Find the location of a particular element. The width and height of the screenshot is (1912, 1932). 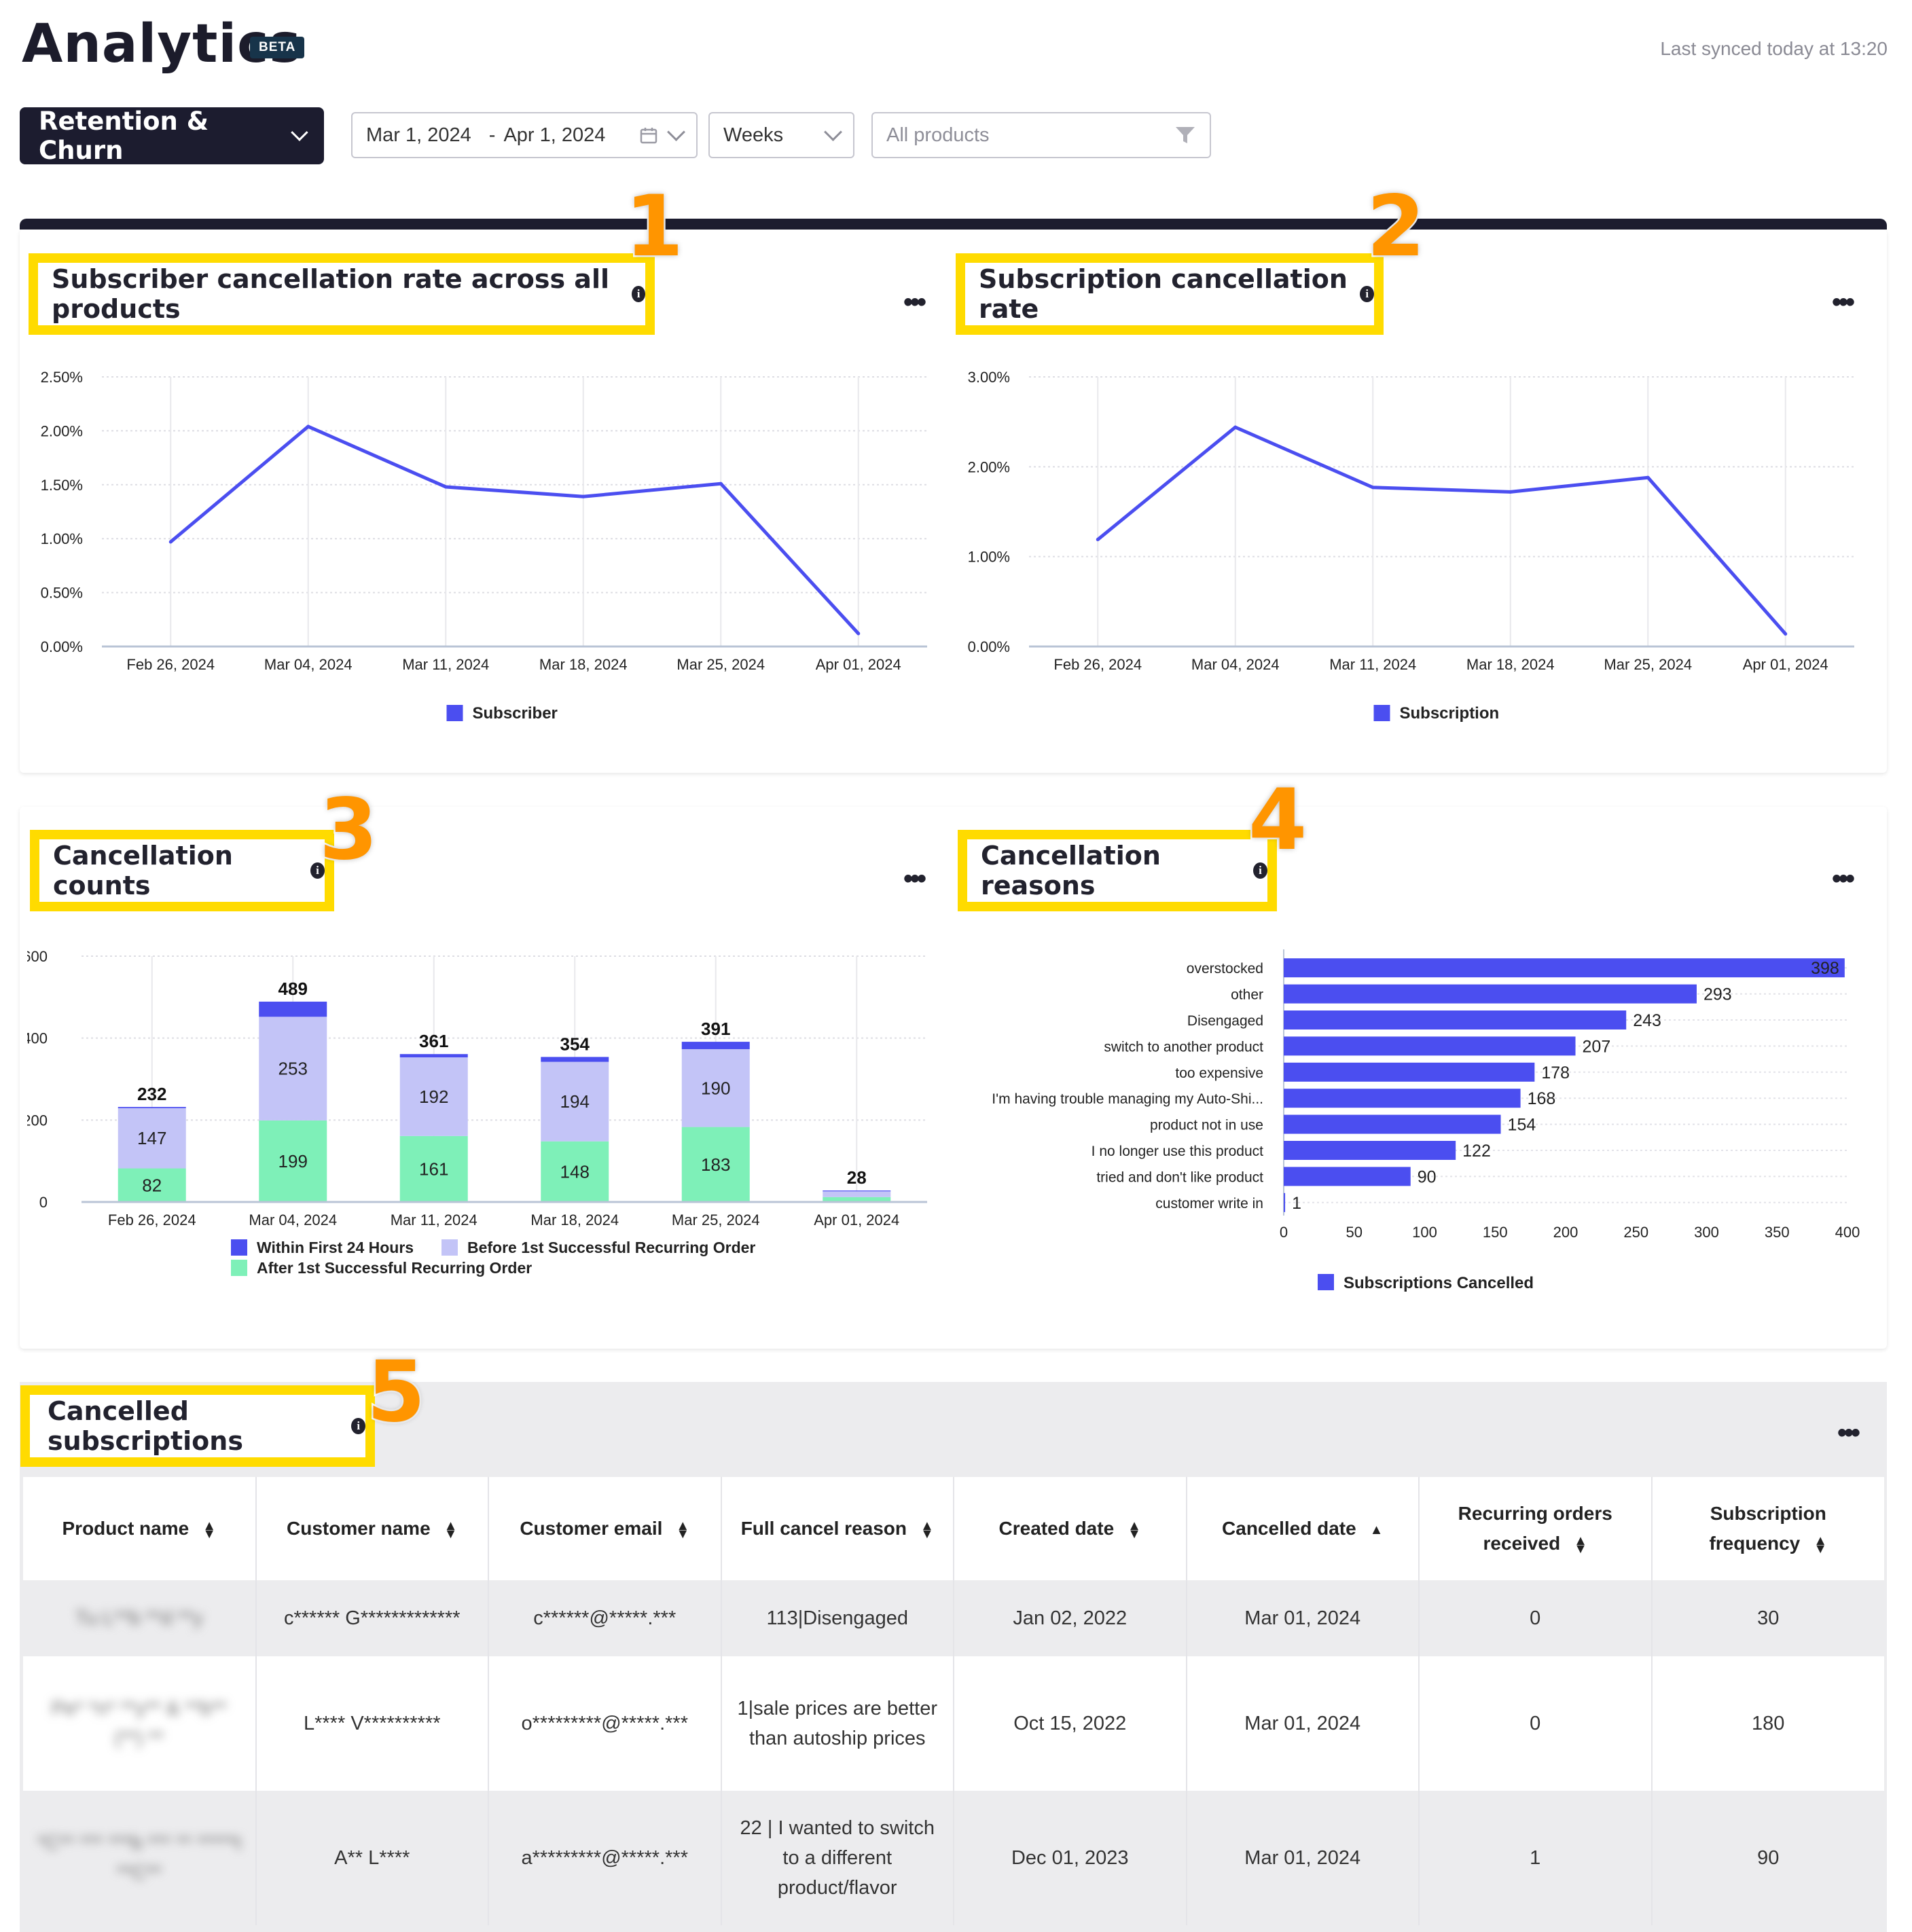

column-header-customer-name: Customer name ▲ ▼ is located at coordinates (372, 1528).